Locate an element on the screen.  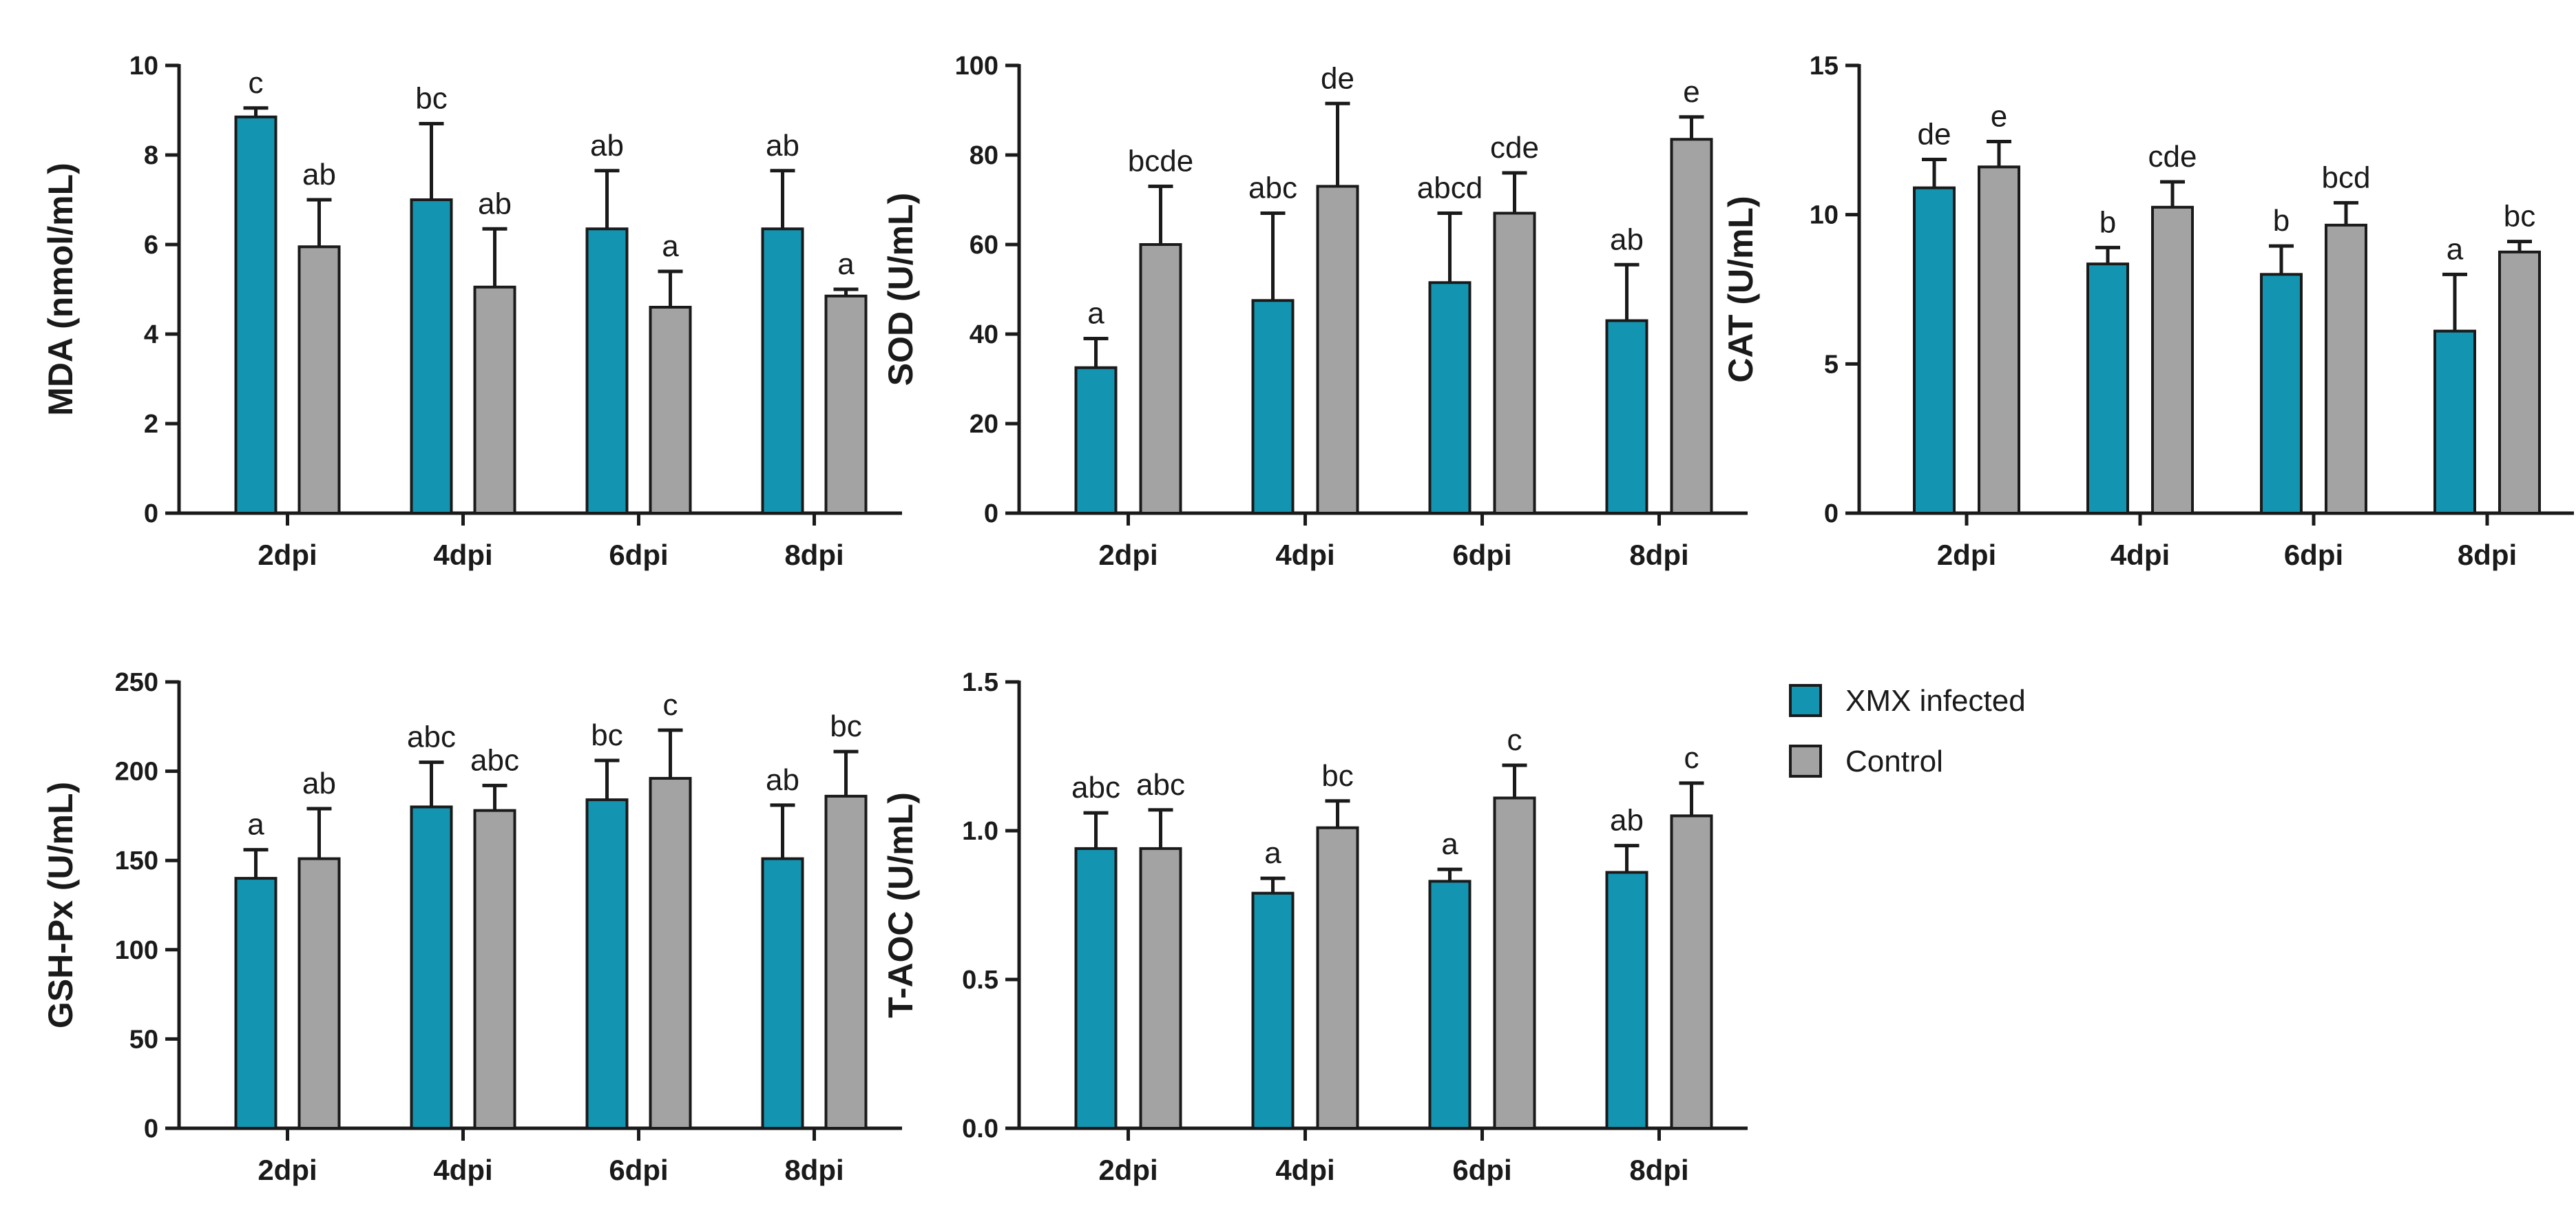
y-tick-label: 200 is located at coordinates (136, 772).